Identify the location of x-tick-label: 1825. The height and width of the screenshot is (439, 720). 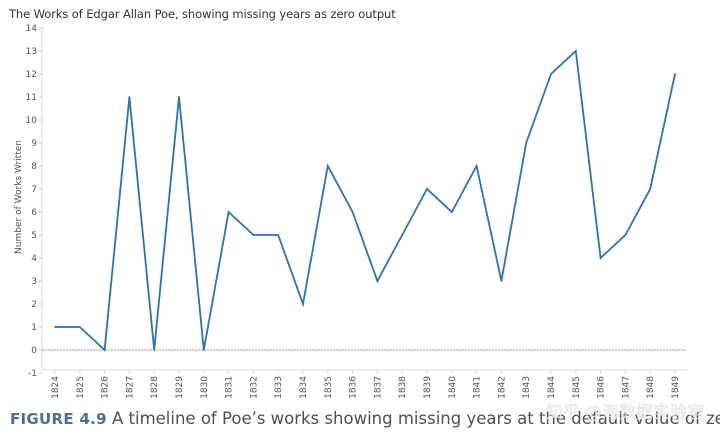
(81, 387).